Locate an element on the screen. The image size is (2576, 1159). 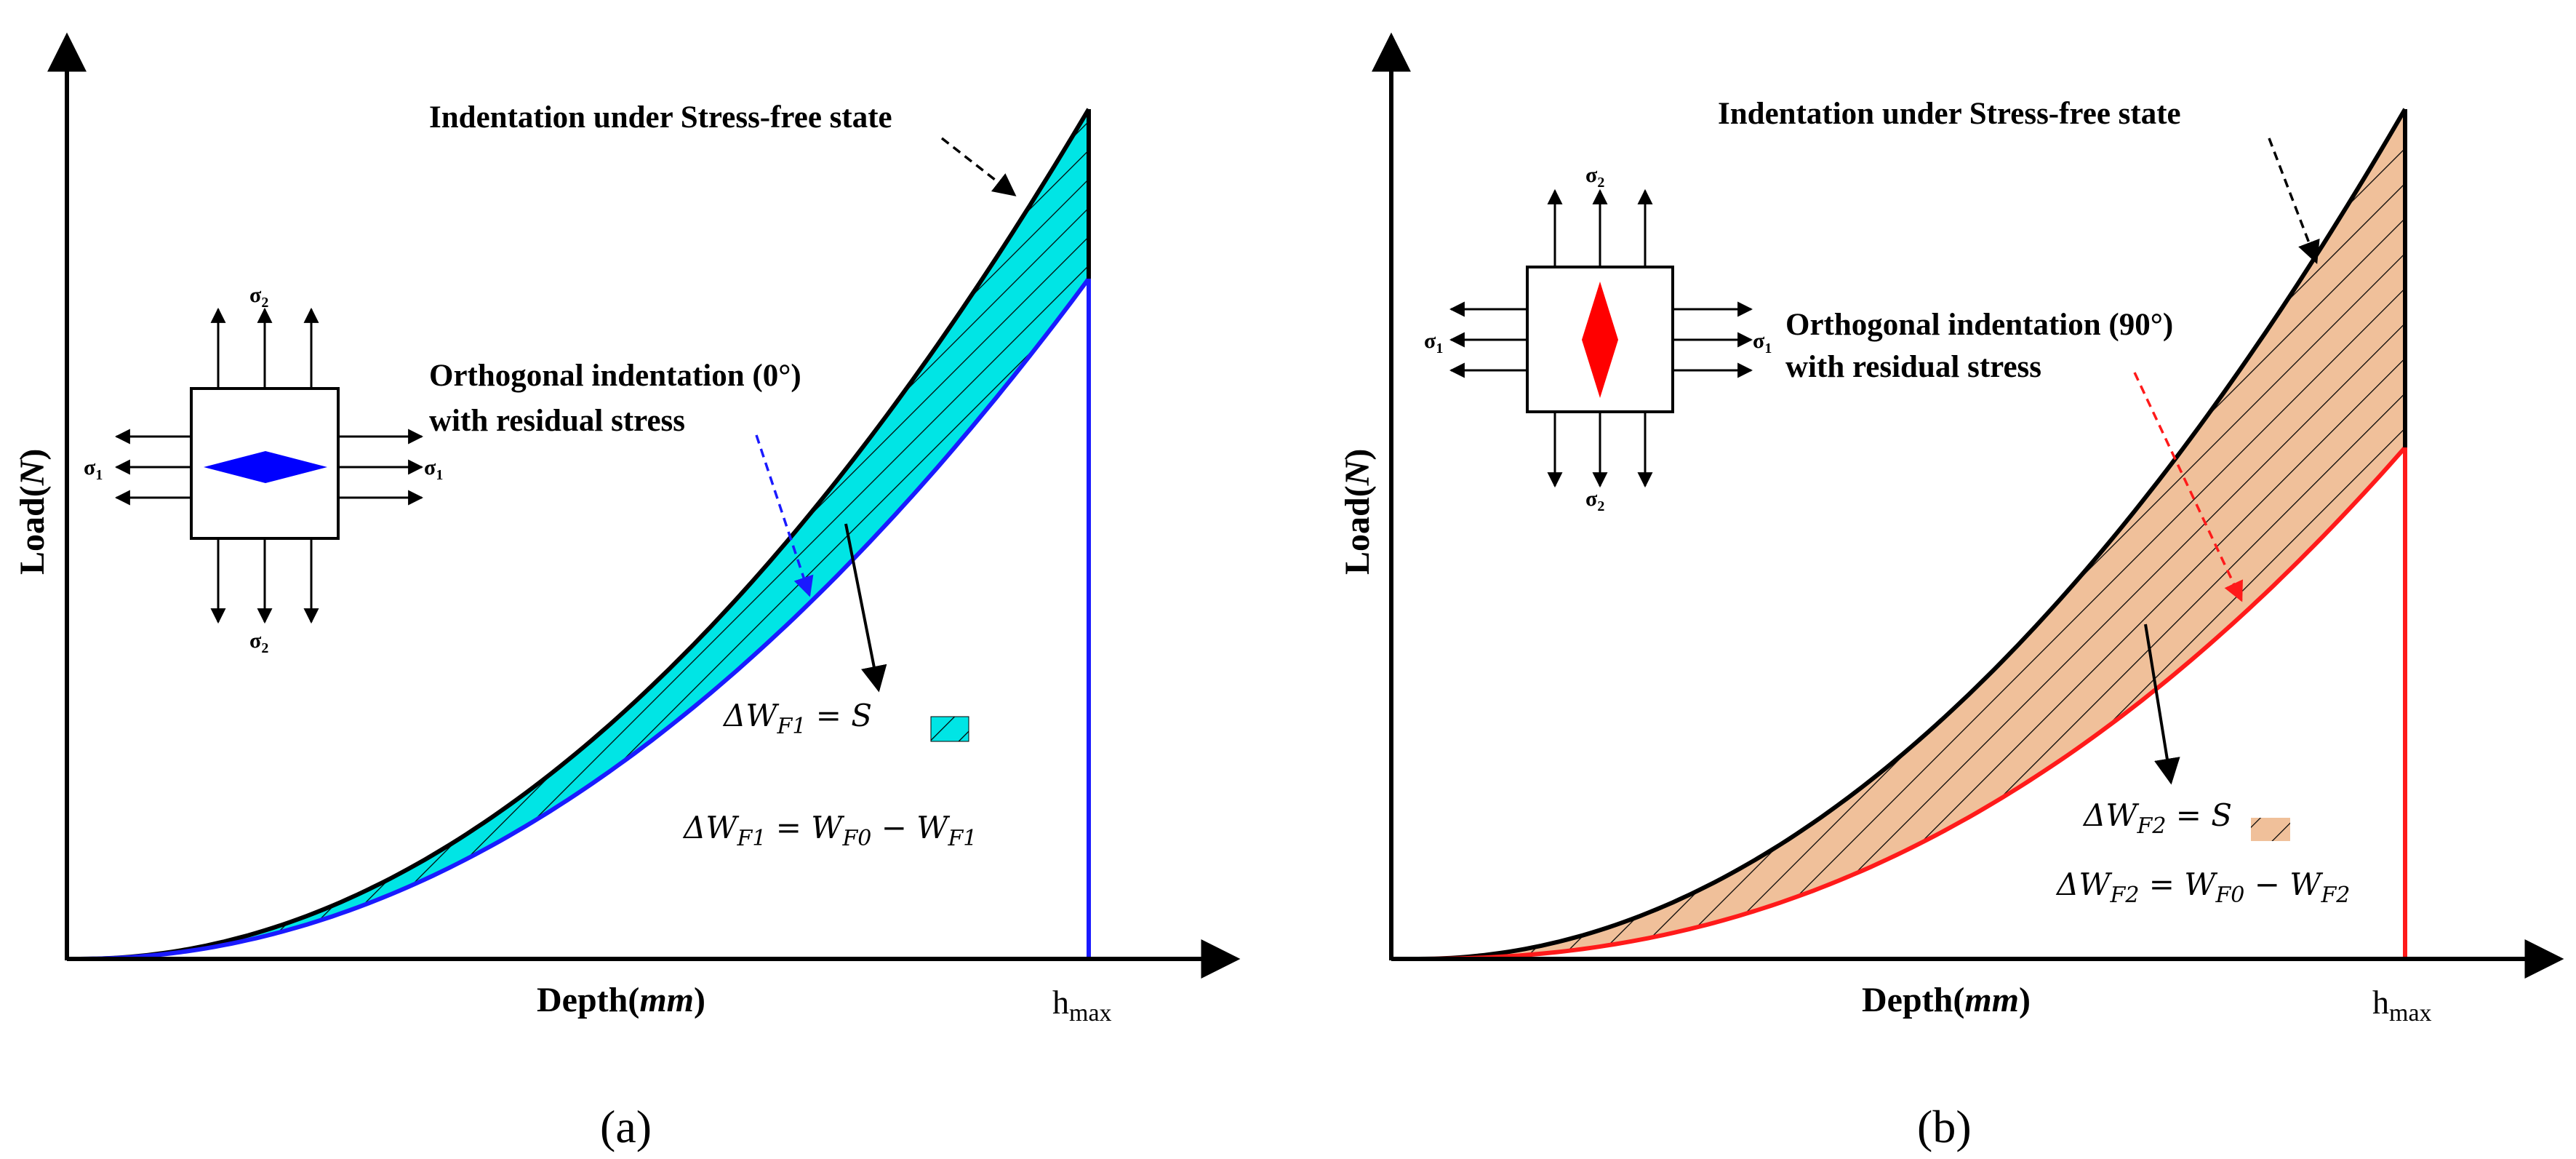
residual-label-line2-a: with residual stress is located at coordinates (557, 421).